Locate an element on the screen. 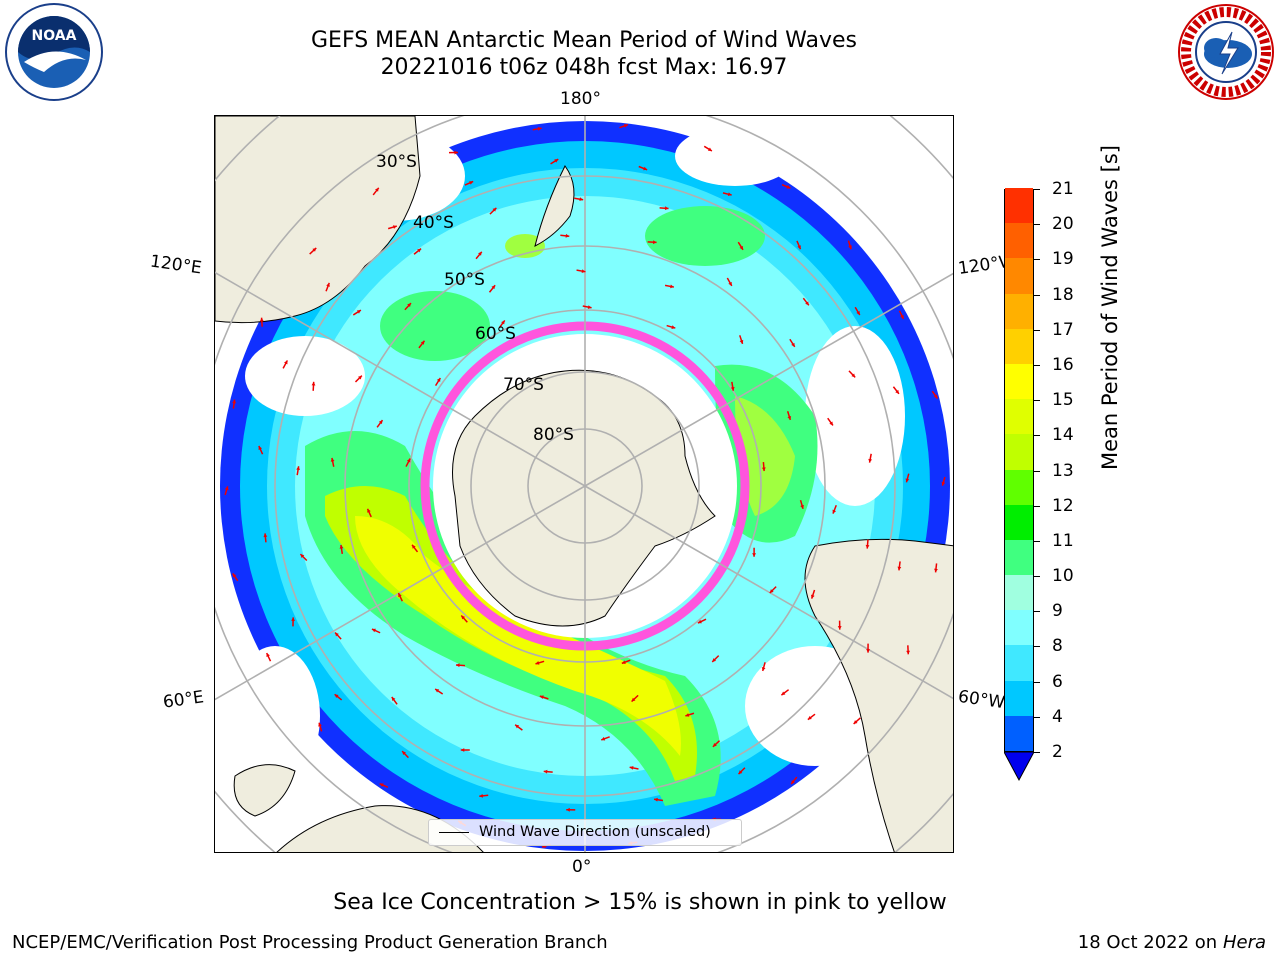 The height and width of the screenshot is (960, 1280). lat-label-80s: 80°S is located at coordinates (553, 435).